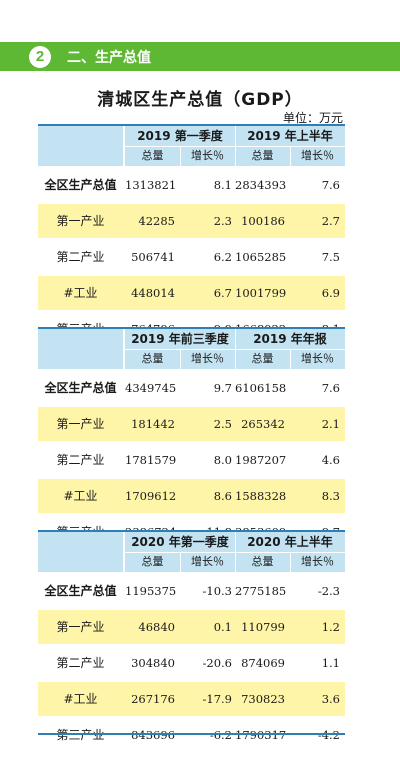  I want to click on value-cell: 265342, so click(263, 424).